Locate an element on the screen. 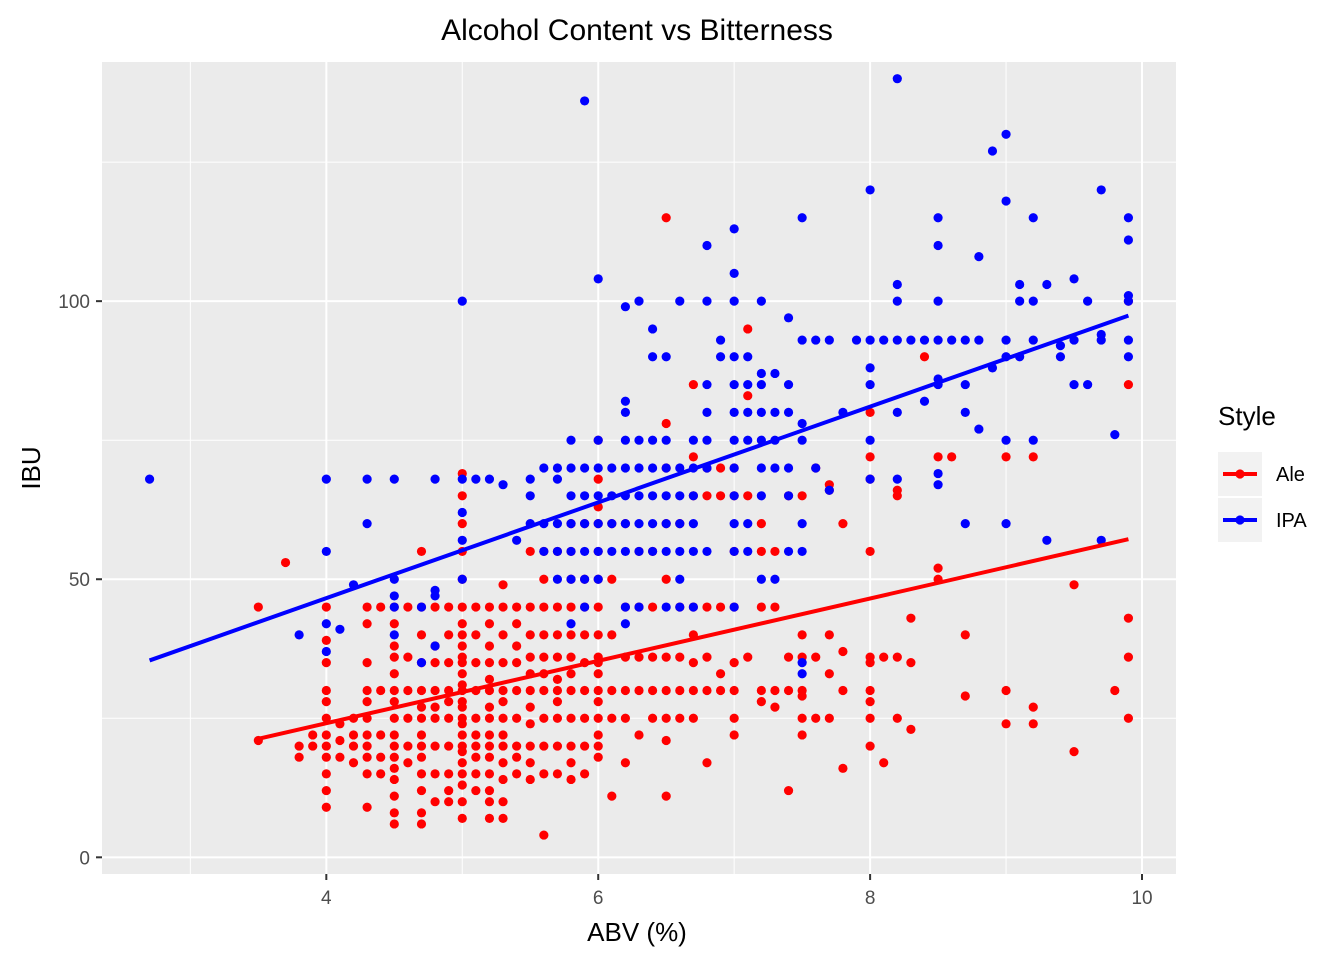 The height and width of the screenshot is (960, 1344). y-axis-title: IBU is located at coordinates (31, 467).